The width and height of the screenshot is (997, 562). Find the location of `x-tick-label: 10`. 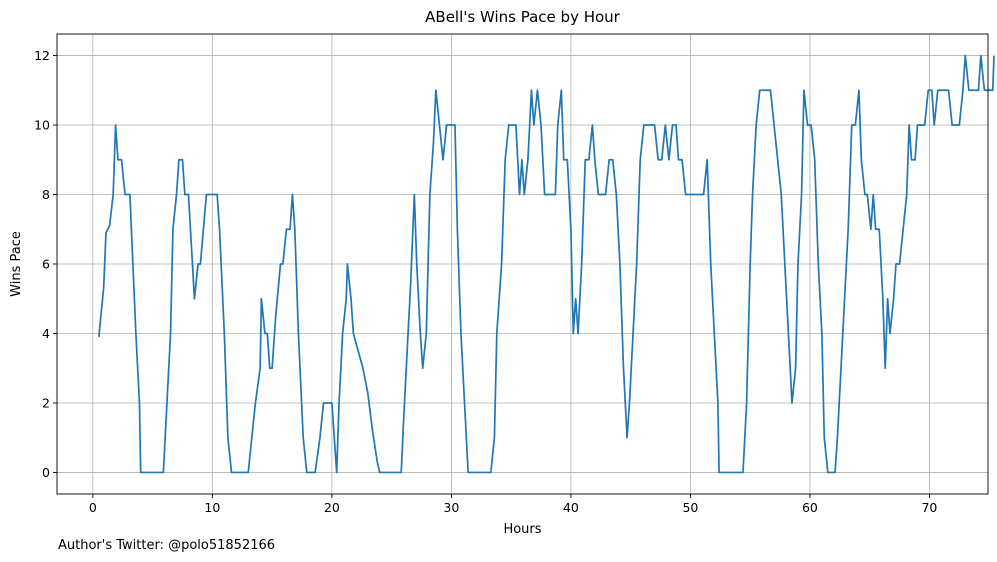

x-tick-label: 10 is located at coordinates (212, 507).